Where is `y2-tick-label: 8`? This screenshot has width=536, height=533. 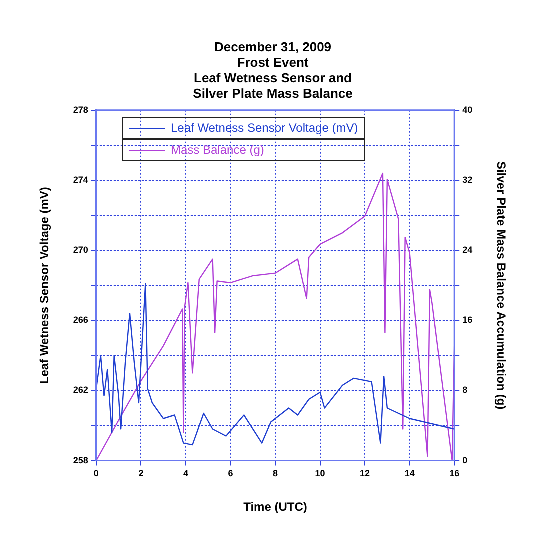
y2-tick-label: 8 is located at coordinates (465, 390).